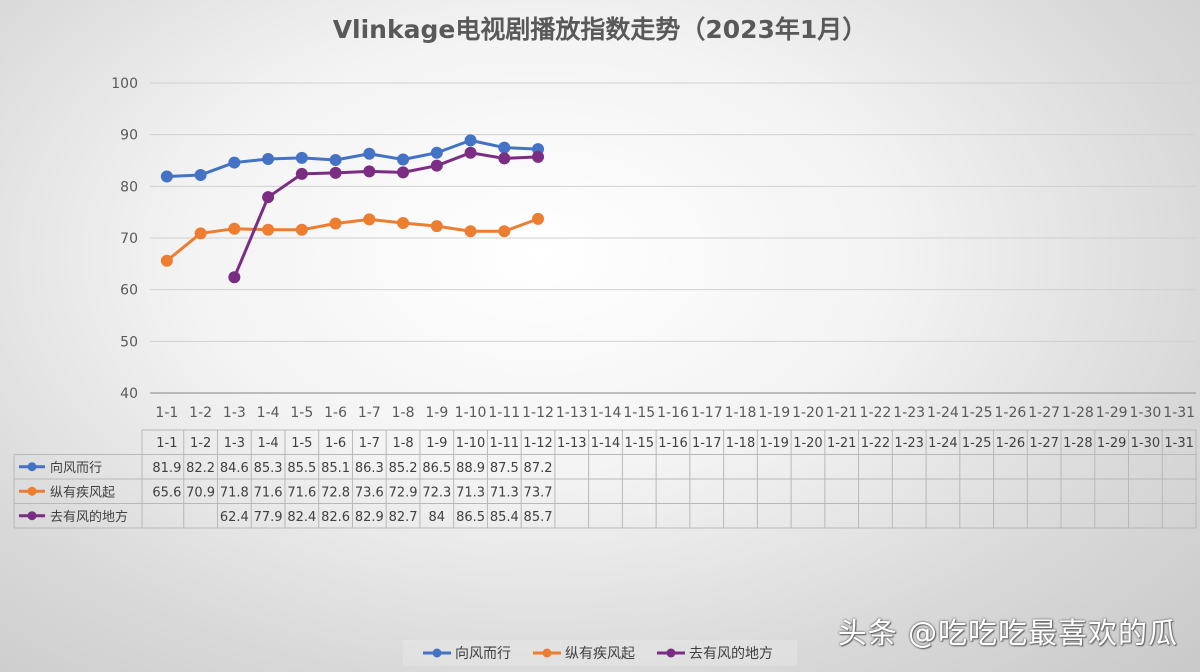 The height and width of the screenshot is (672, 1200). What do you see at coordinates (129, 291) in the screenshot?
I see `y-tick-label: 60` at bounding box center [129, 291].